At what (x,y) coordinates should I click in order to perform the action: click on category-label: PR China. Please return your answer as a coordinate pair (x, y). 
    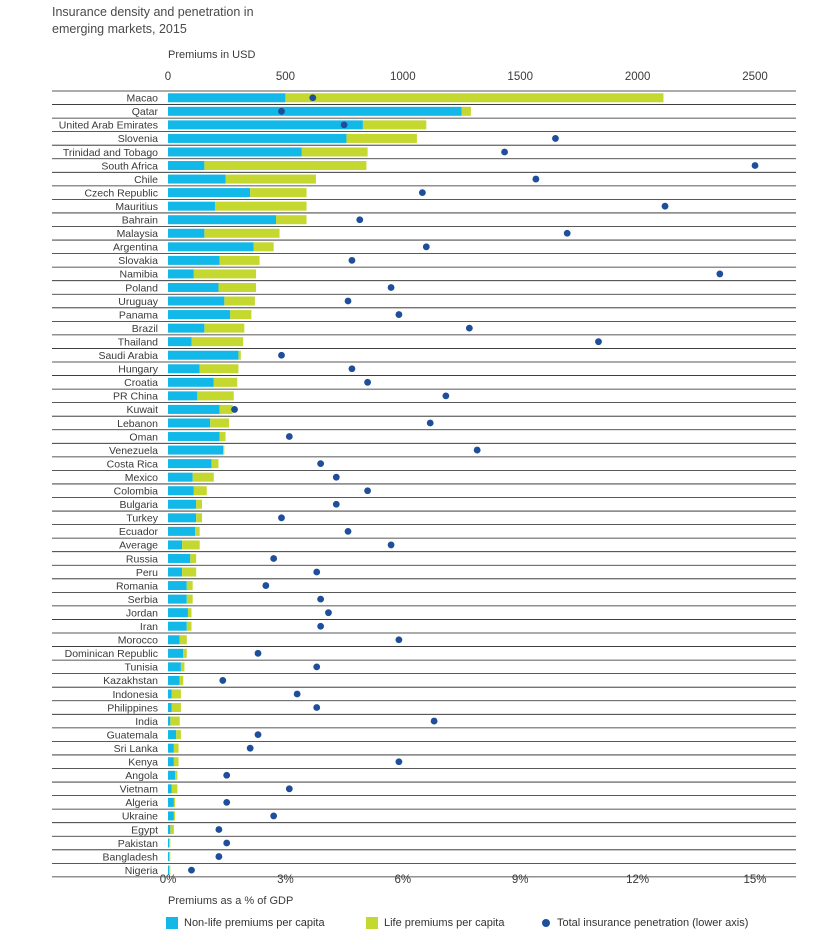
    Looking at the image, I should click on (135, 397).